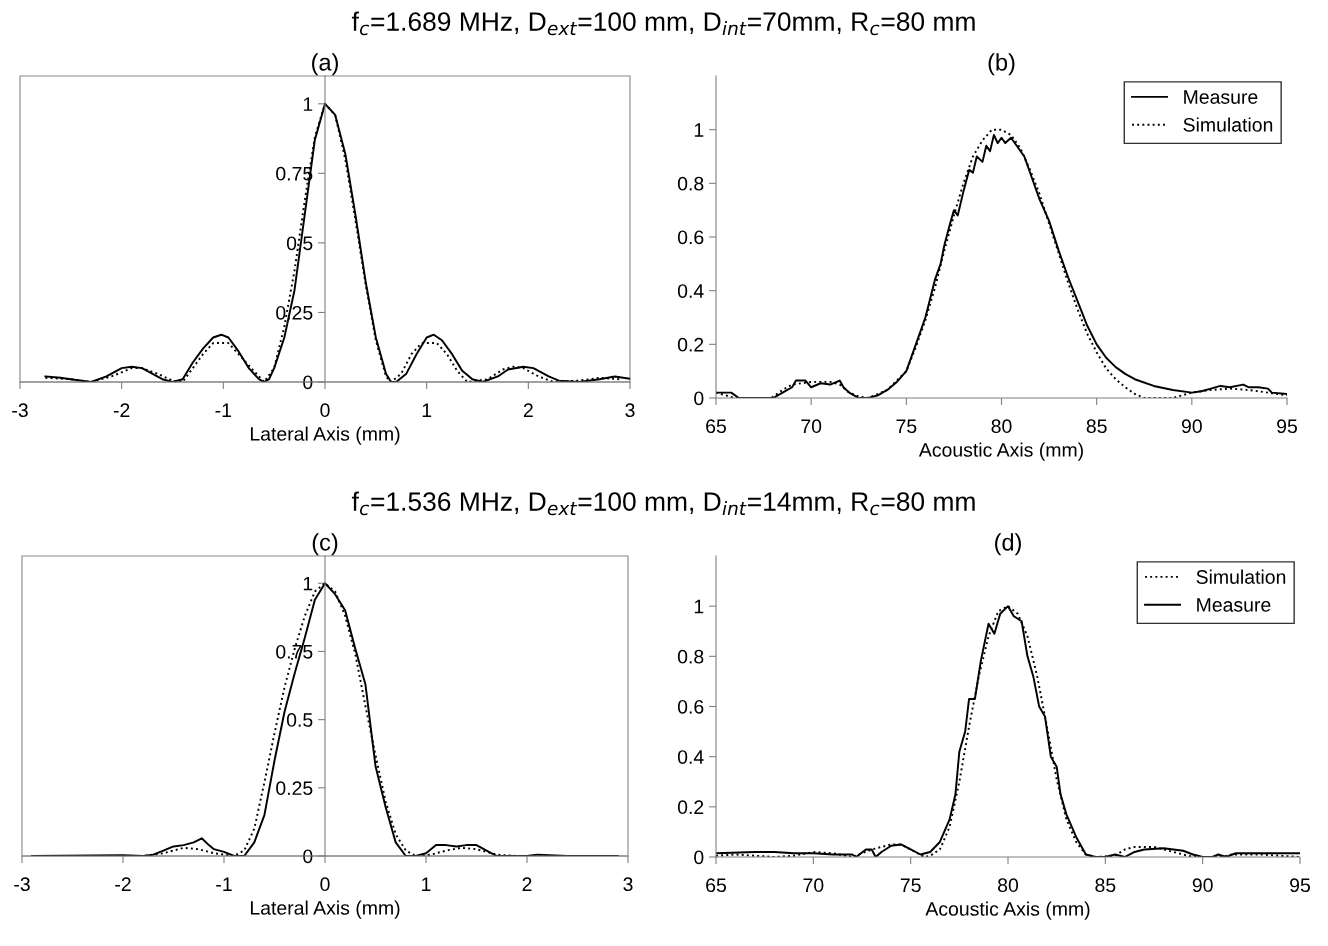 This screenshot has height=946, width=1328. What do you see at coordinates (294, 788) in the screenshot?
I see `y-tick-label: 0.25` at bounding box center [294, 788].